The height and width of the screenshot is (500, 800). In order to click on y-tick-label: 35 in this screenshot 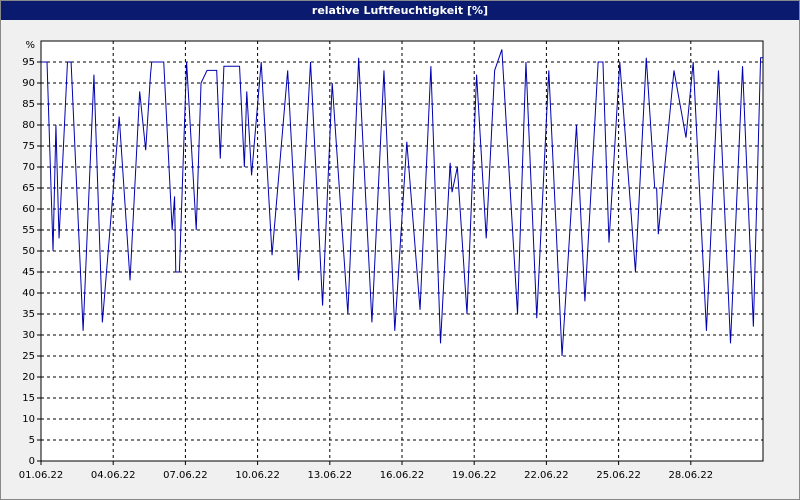, I will do `click(28, 314)`.